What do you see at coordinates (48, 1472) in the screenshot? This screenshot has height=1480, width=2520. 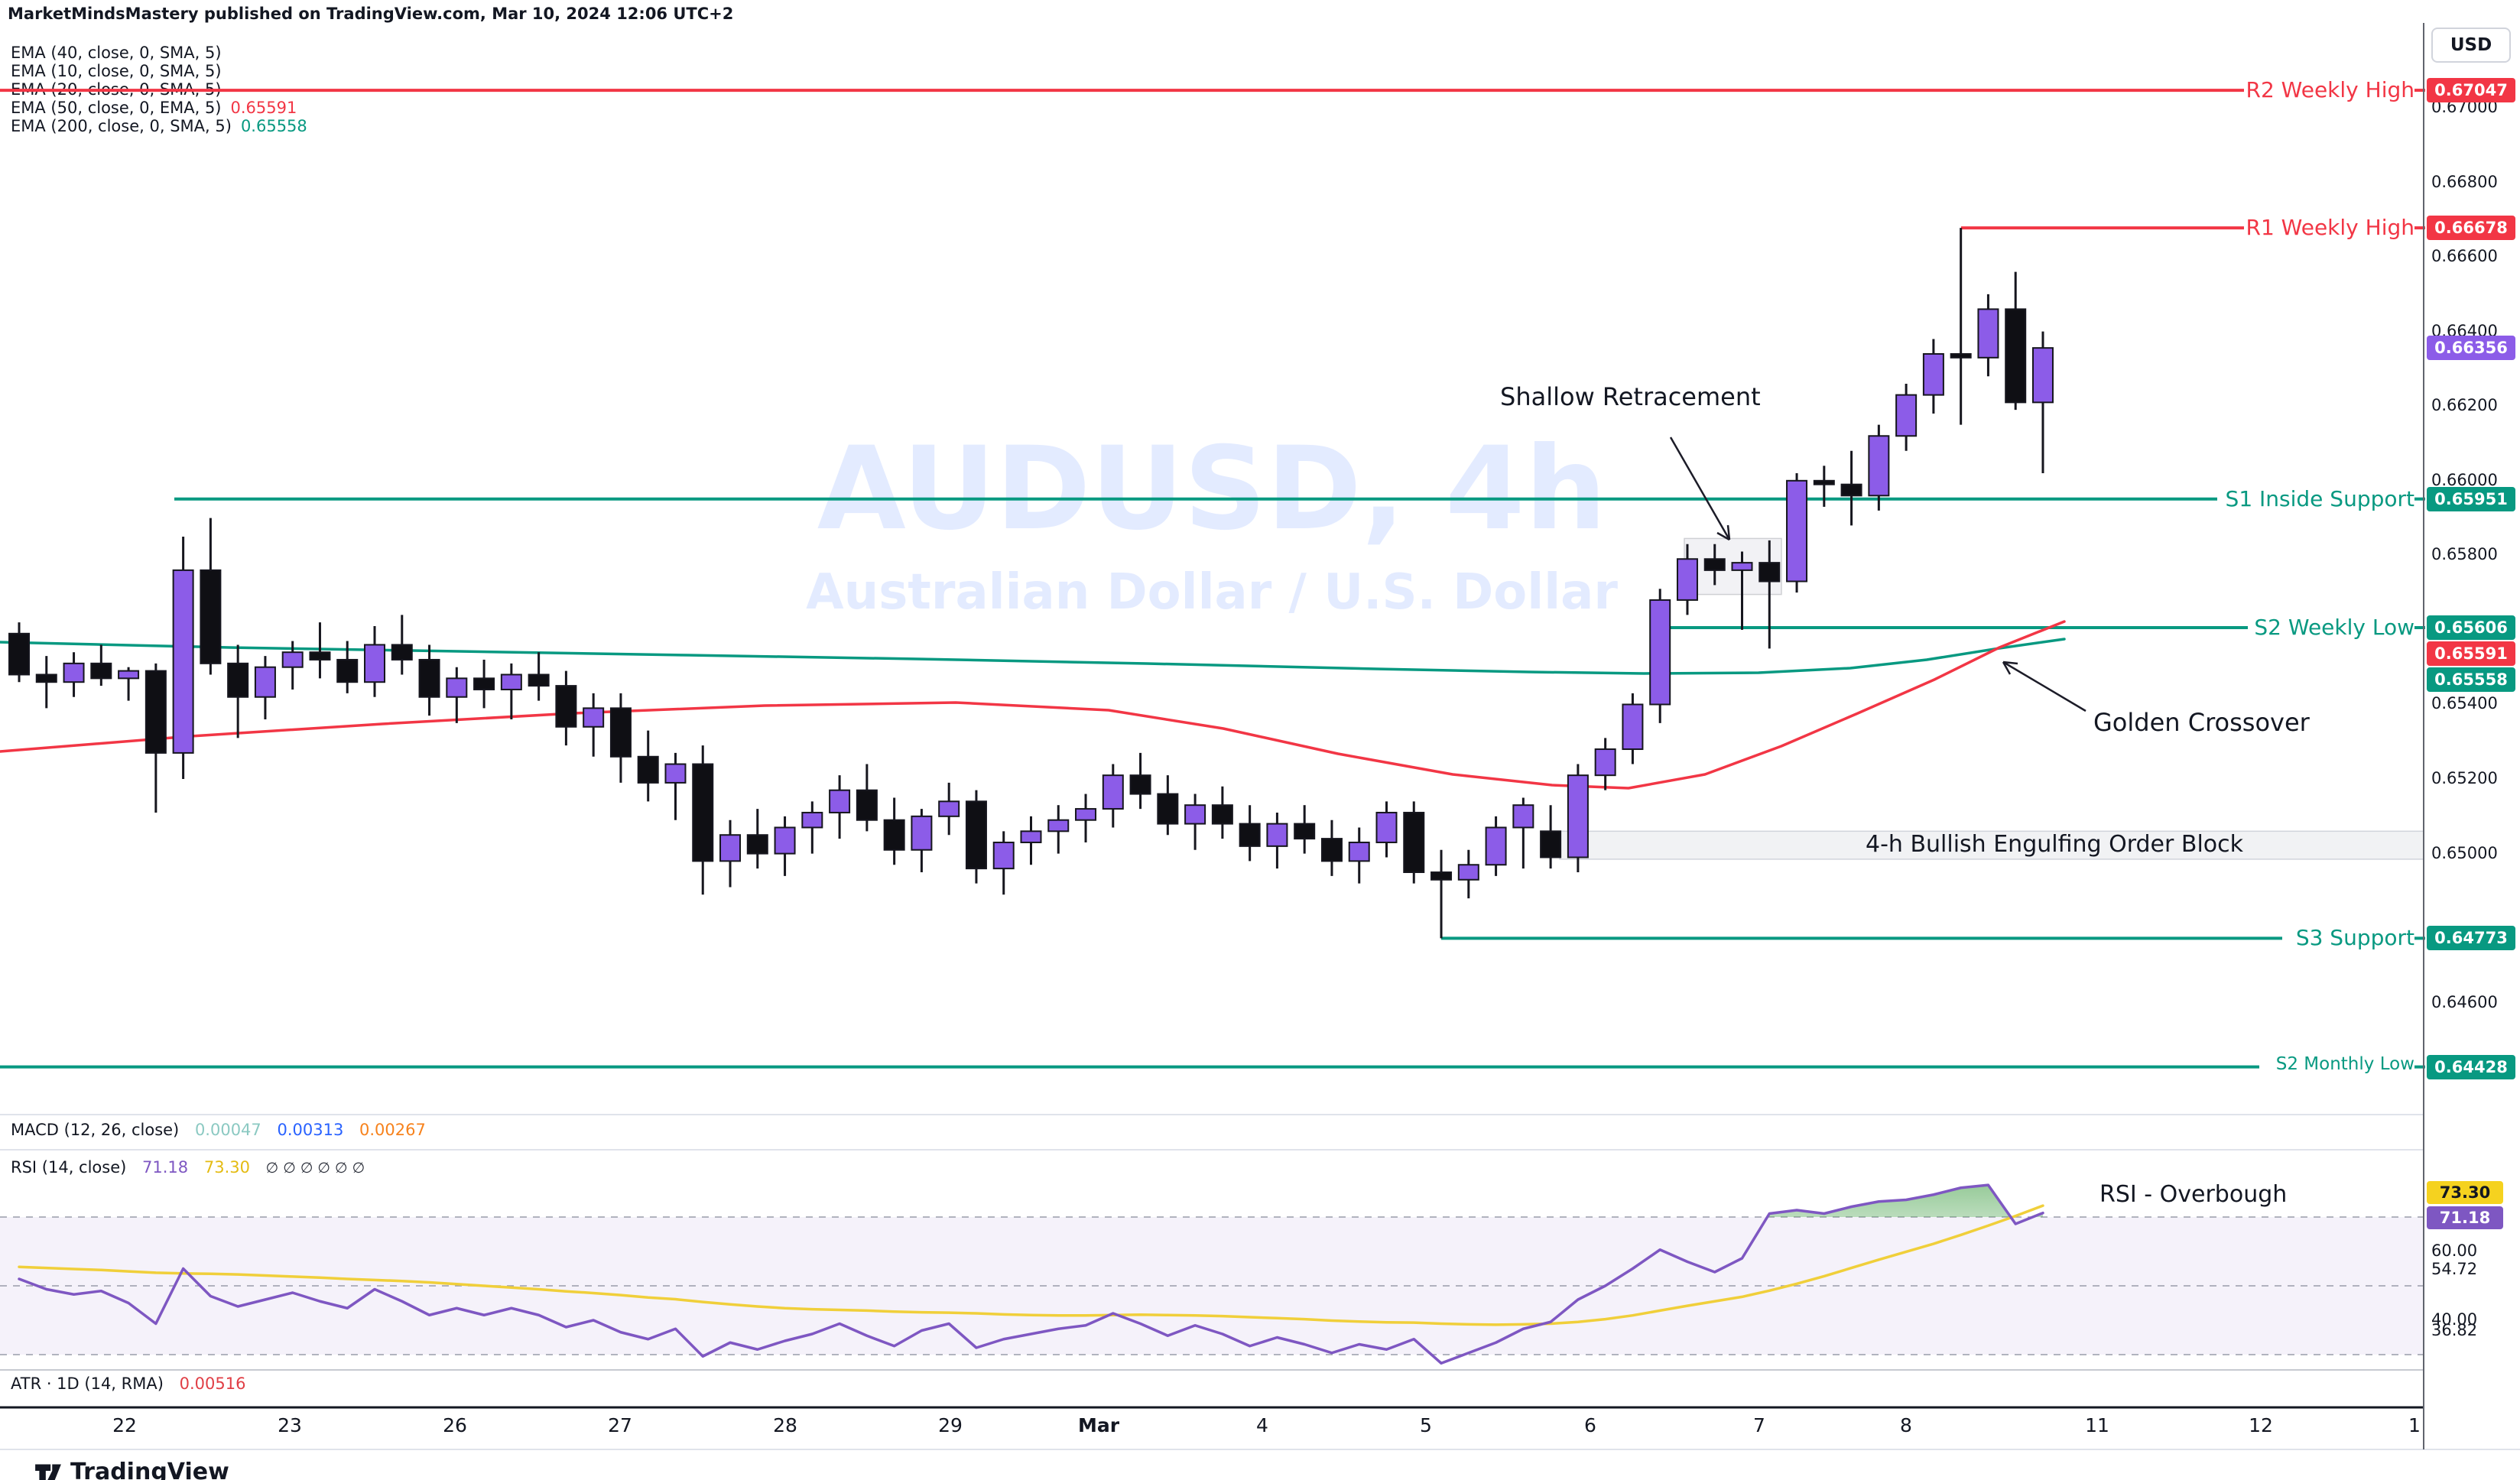 I see `tradingview-logo-icon` at bounding box center [48, 1472].